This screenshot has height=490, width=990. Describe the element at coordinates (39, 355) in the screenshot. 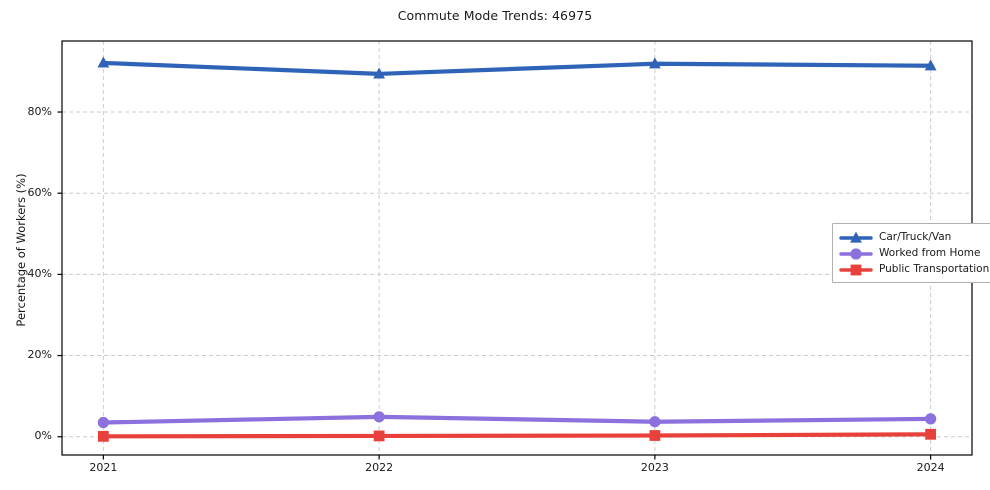

I see `y-tick-label: 20%` at that location.